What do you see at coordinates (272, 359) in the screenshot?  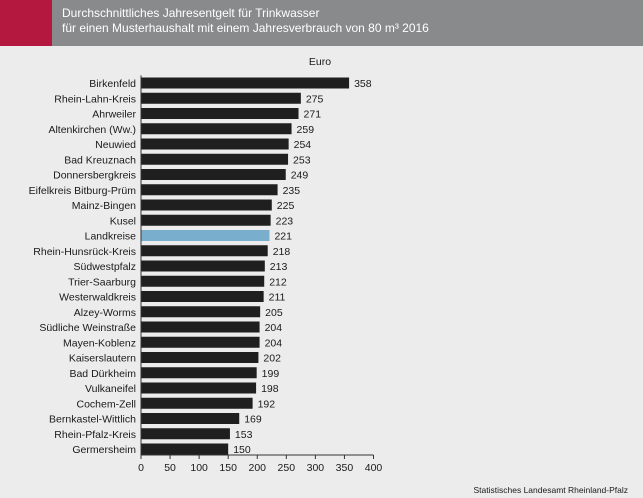 I see `value-label-kaiserslautern: 202` at bounding box center [272, 359].